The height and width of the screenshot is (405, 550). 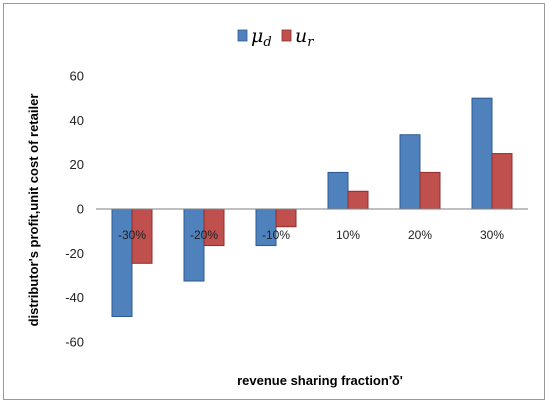 I want to click on x-tick-label: -30%, so click(x=132, y=235).